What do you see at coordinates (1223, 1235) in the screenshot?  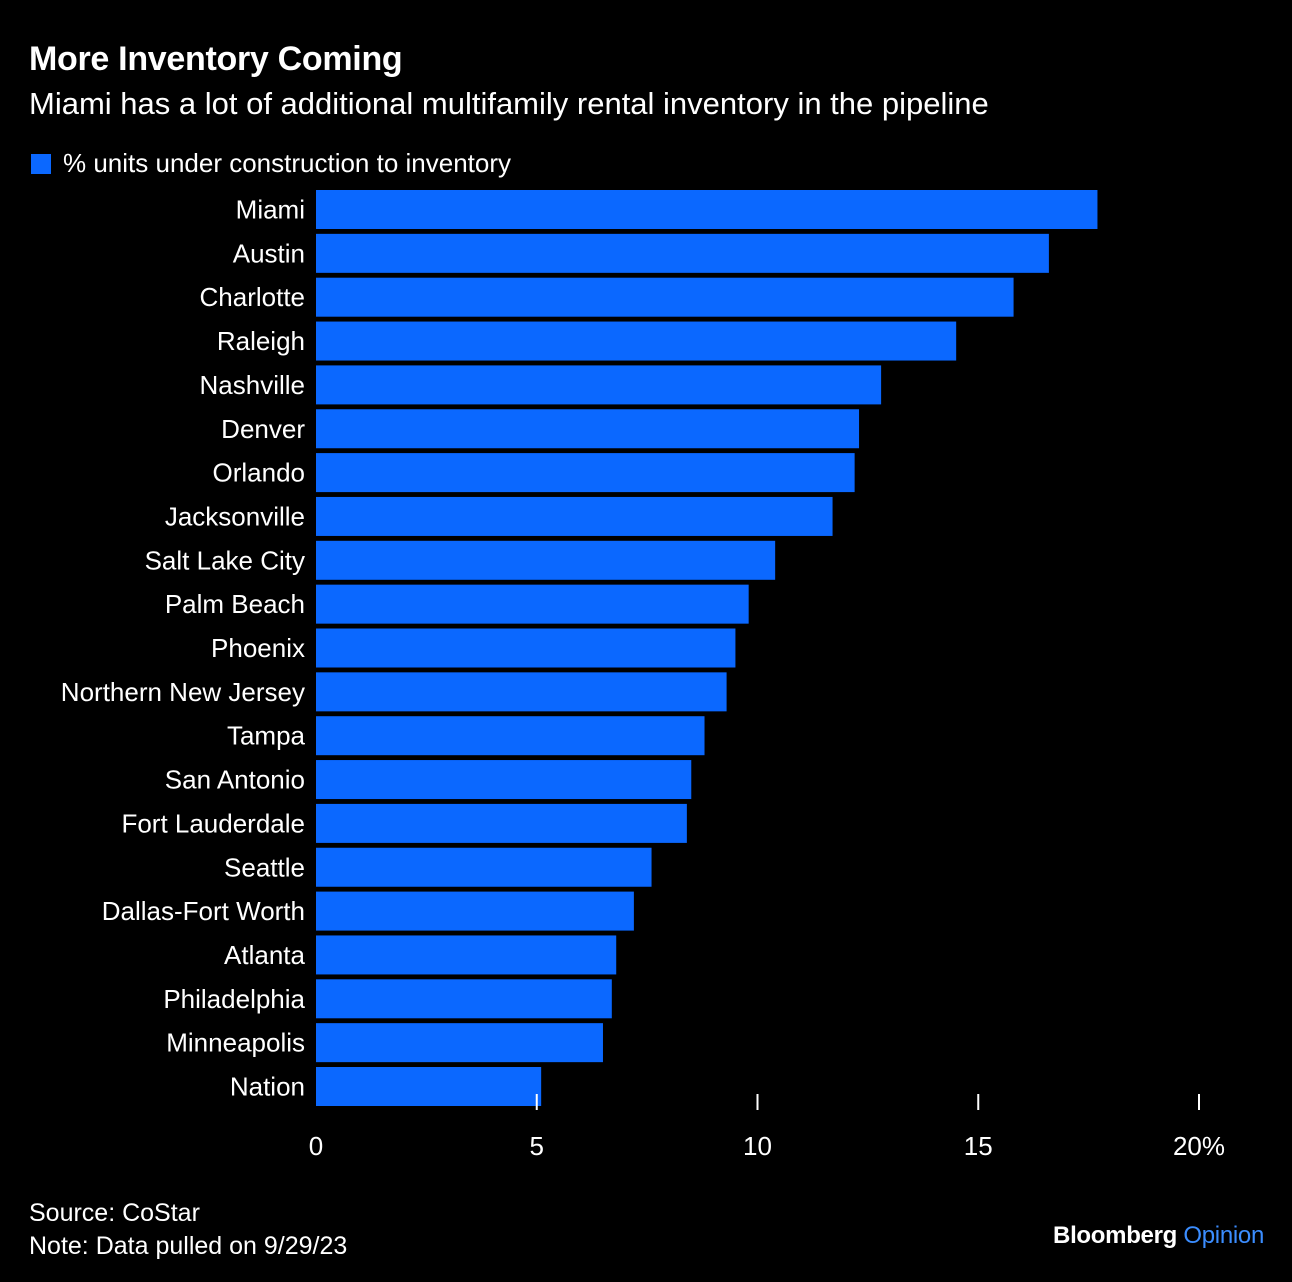 I see `brand-accent: Opinion` at bounding box center [1223, 1235].